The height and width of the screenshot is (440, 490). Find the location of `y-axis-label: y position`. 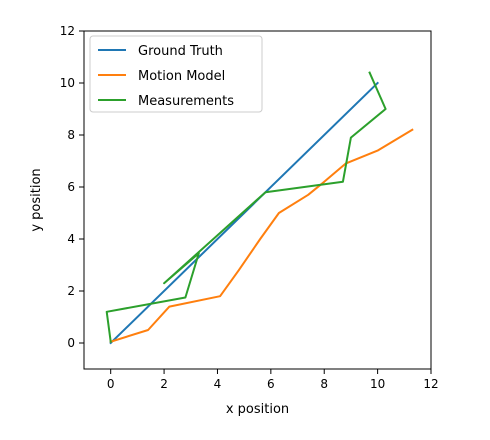

y-axis-label: y position is located at coordinates (36, 199).